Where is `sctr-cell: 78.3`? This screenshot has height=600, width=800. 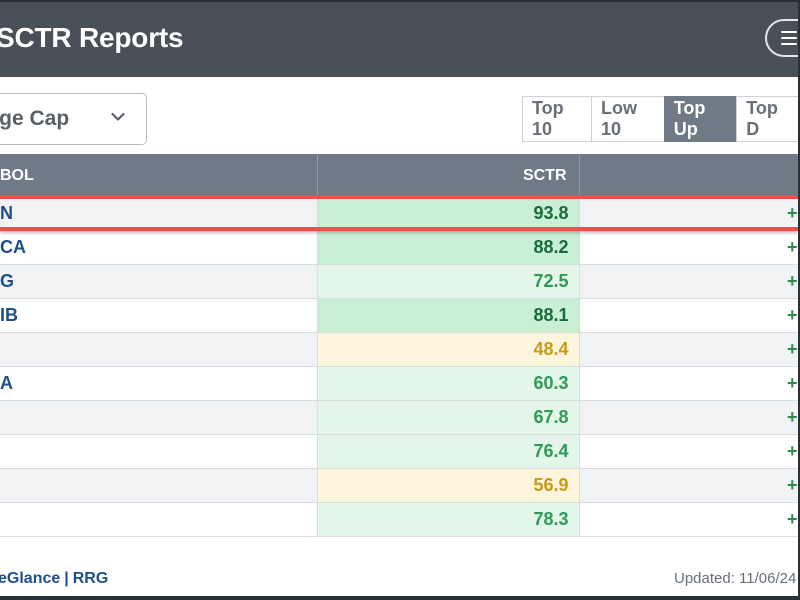 sctr-cell: 78.3 is located at coordinates (448, 519).